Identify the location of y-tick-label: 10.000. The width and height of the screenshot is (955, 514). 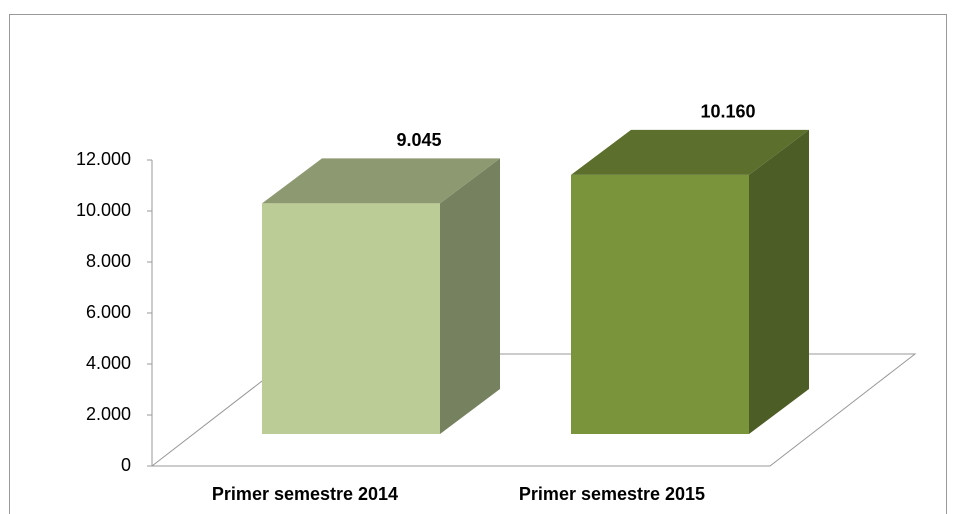
(103, 210).